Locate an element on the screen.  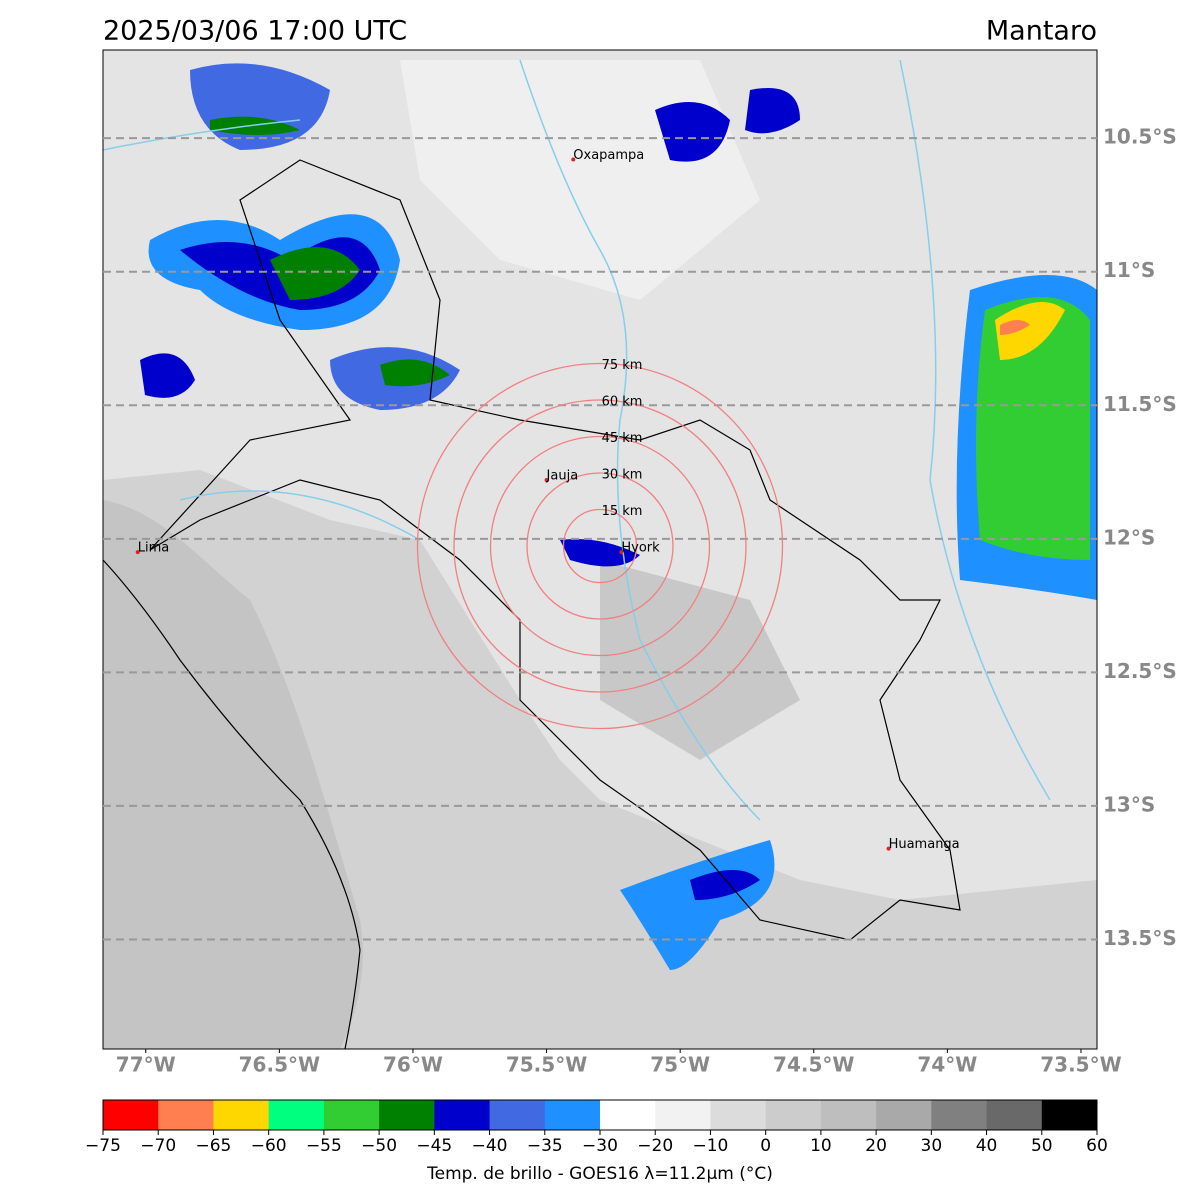
lon-label: 76.5°W is located at coordinates (279, 1065).